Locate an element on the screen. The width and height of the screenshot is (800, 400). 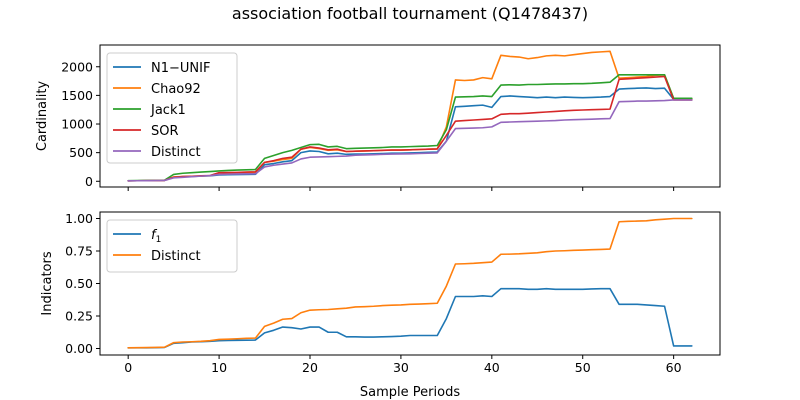
indicators-x-tick-label: 30 is located at coordinates (401, 367).